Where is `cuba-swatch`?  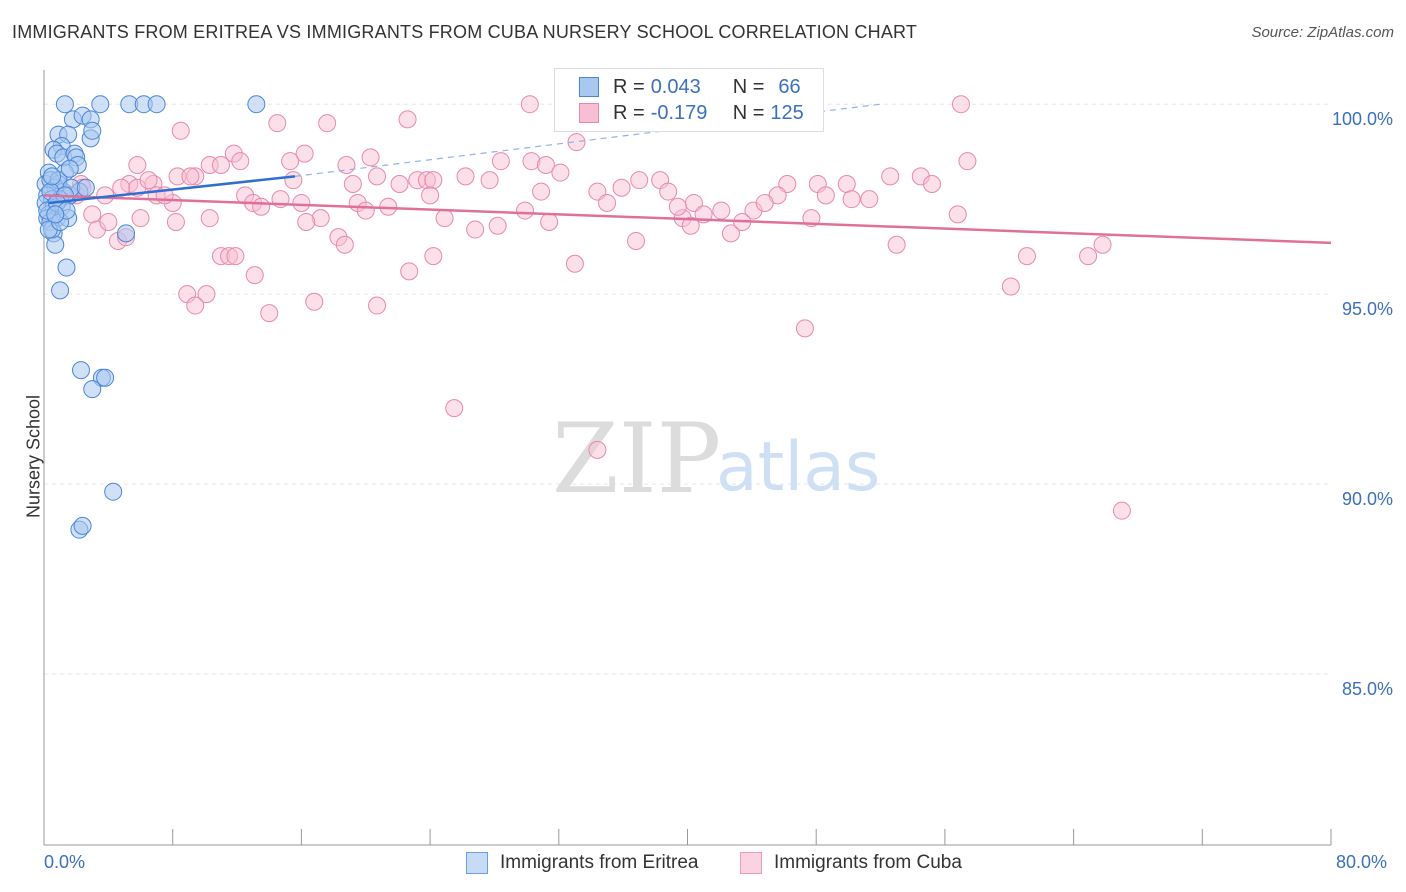
cuba-swatch is located at coordinates (589, 113).